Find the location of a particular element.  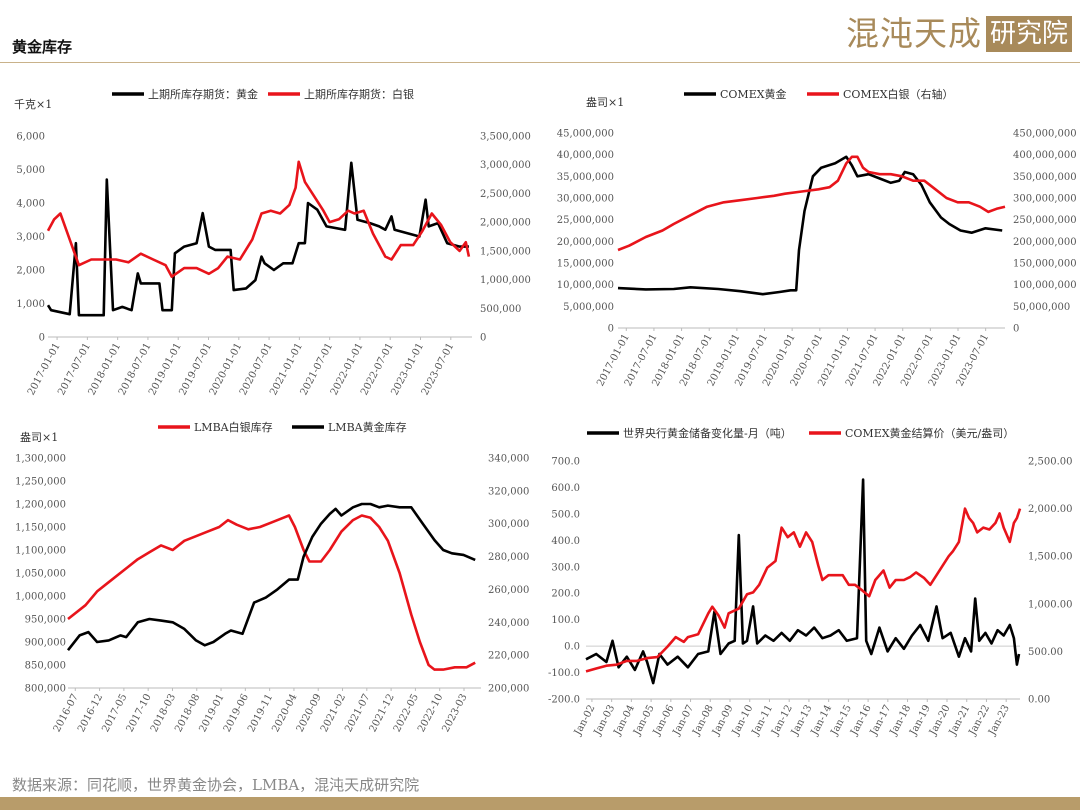

y-tick-left: 400.0 is located at coordinates (565, 541).